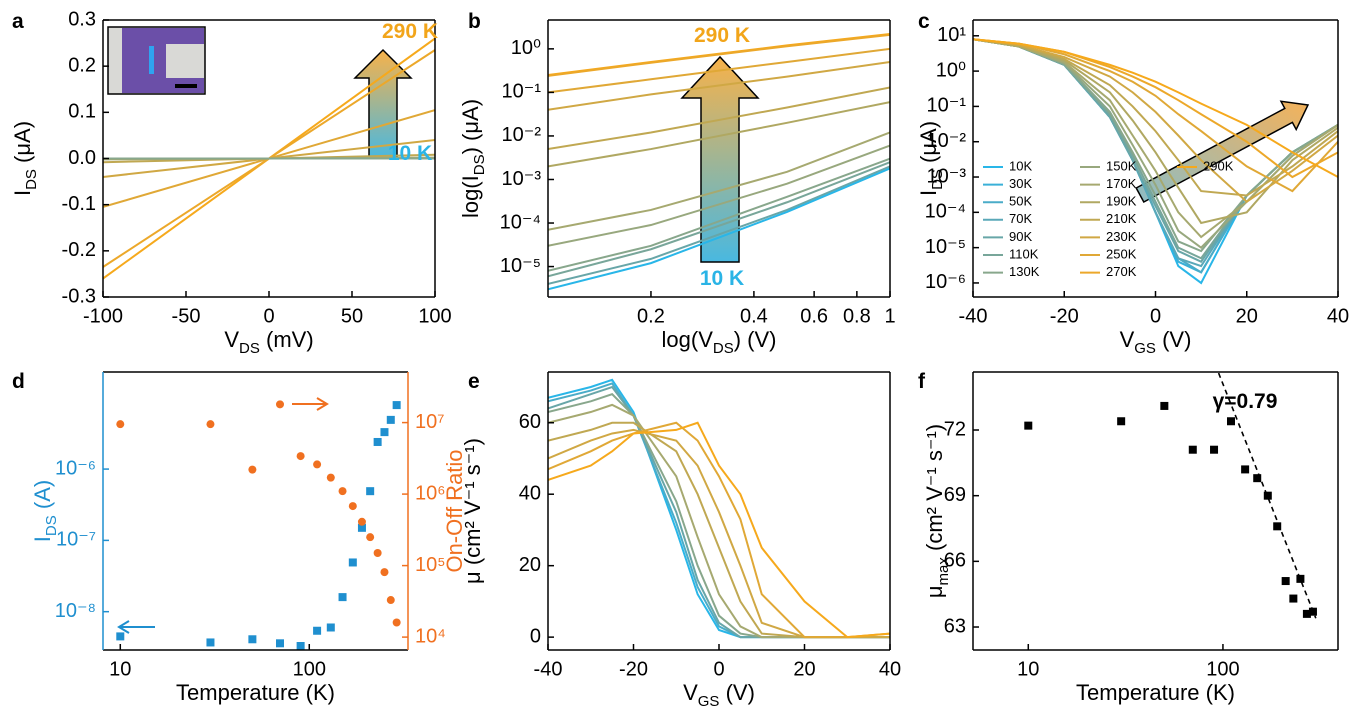 This screenshot has height=712, width=1354. What do you see at coordinates (430, 565) in the screenshot?
I see `y2-tick-label: 10⁵` at bounding box center [430, 565].